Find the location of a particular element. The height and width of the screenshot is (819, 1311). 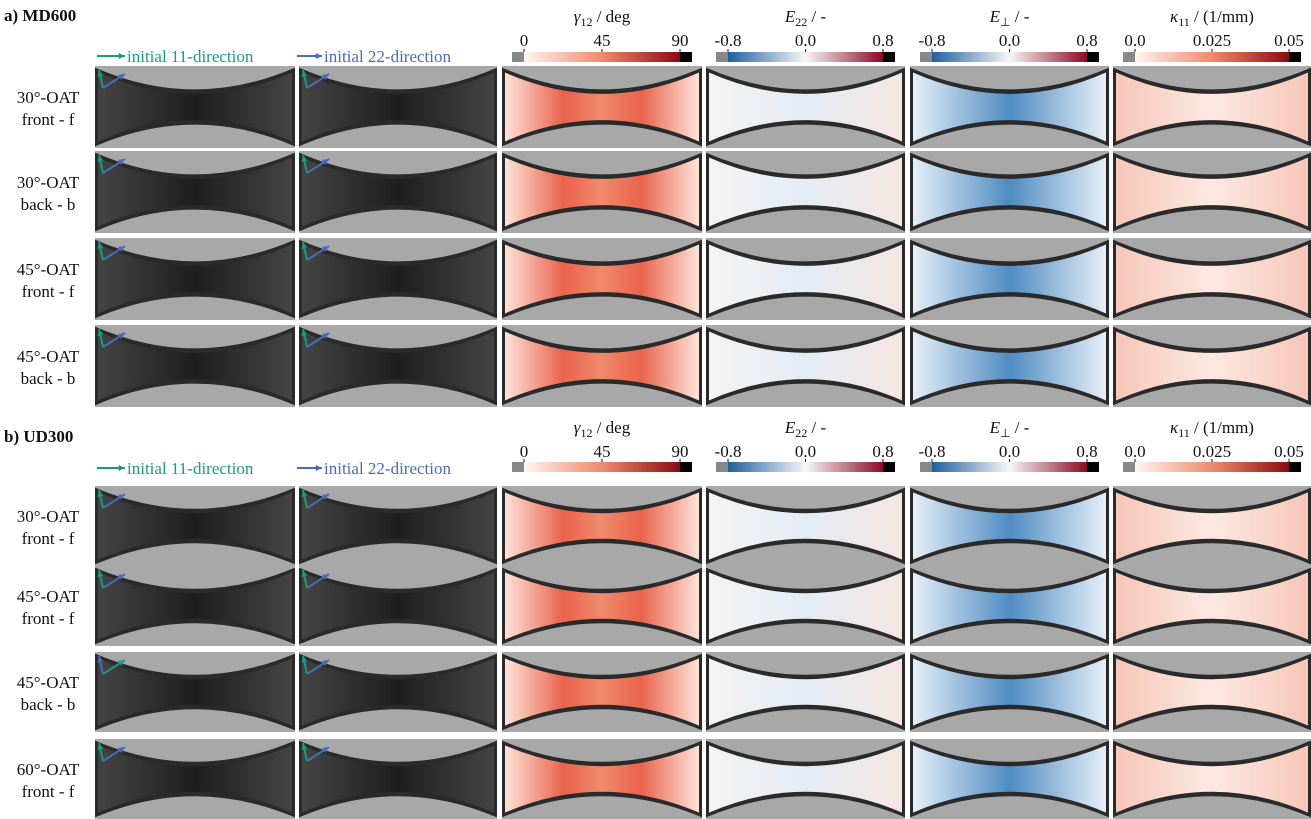

subscript: 11 is located at coordinates (1184, 433).